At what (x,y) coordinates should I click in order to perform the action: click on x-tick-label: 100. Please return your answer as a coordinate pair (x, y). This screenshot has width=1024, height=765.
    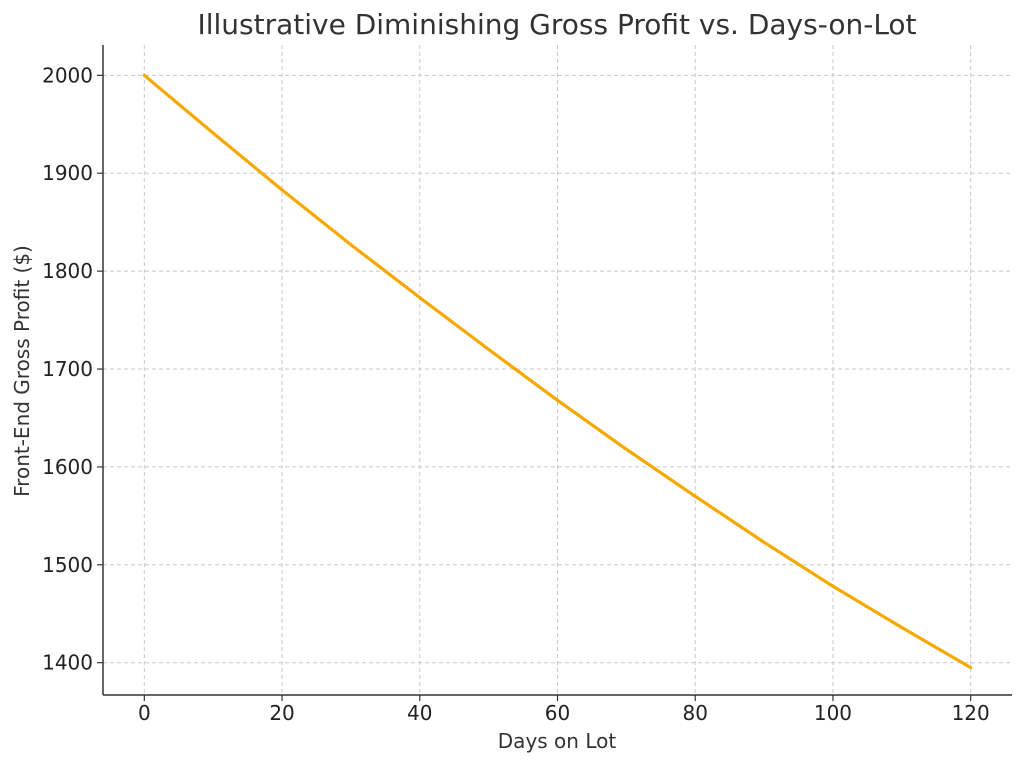
    Looking at the image, I should click on (833, 713).